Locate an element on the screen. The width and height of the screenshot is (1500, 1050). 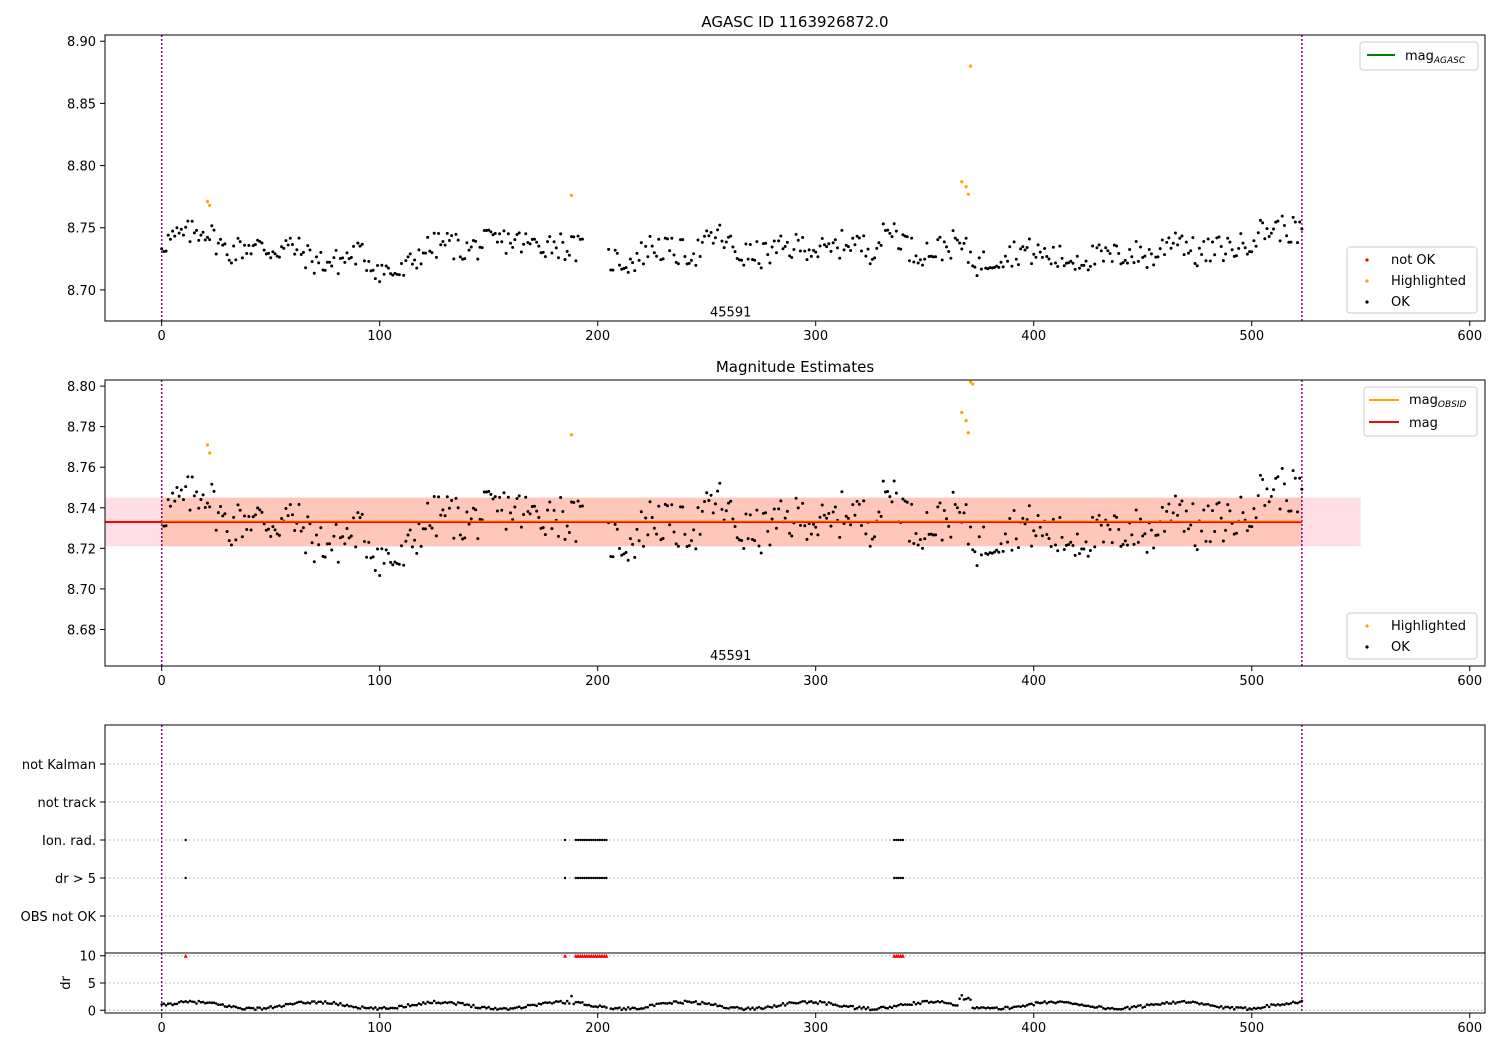
panel1-ytick-label: 8.70 is located at coordinates (81, 291).